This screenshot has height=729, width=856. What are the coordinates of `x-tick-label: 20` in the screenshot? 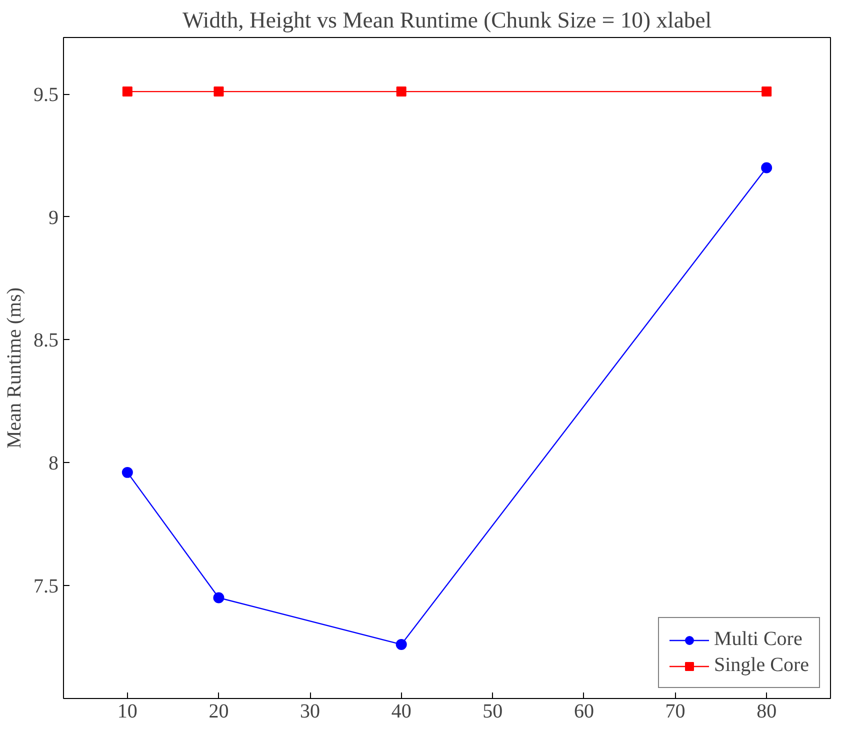 It's located at (218, 711).